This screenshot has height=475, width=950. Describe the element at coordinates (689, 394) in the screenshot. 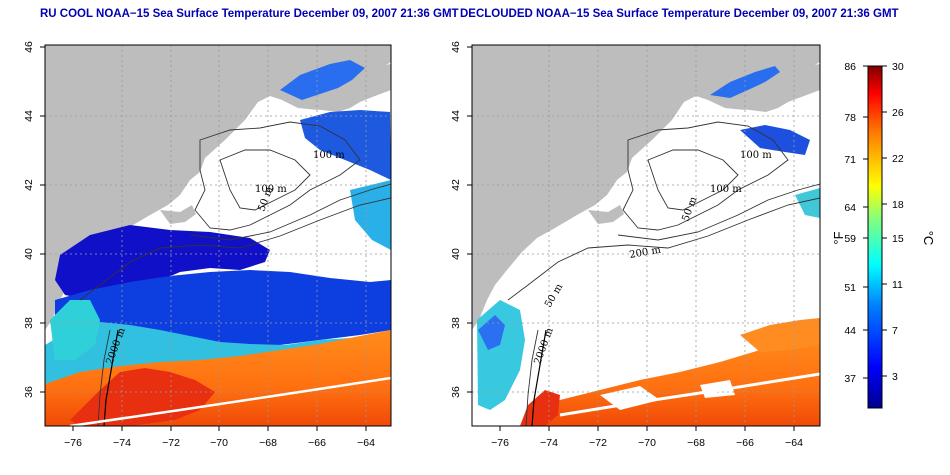

I see `right-white-track` at that location.